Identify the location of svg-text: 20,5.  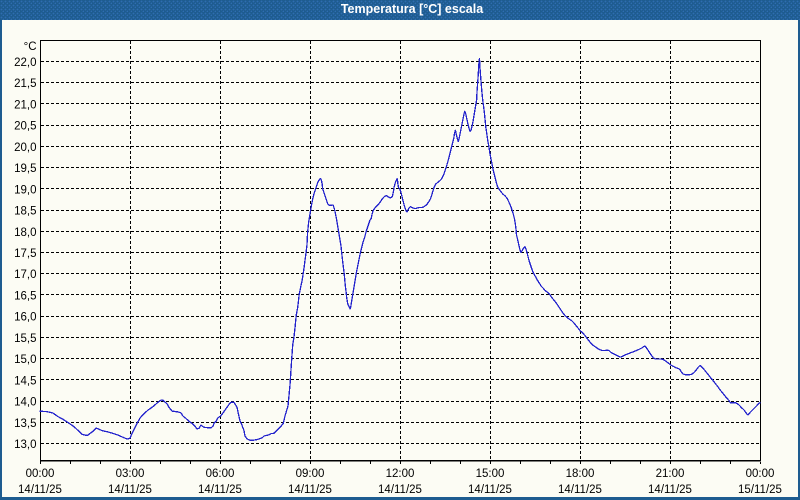
(25, 127).